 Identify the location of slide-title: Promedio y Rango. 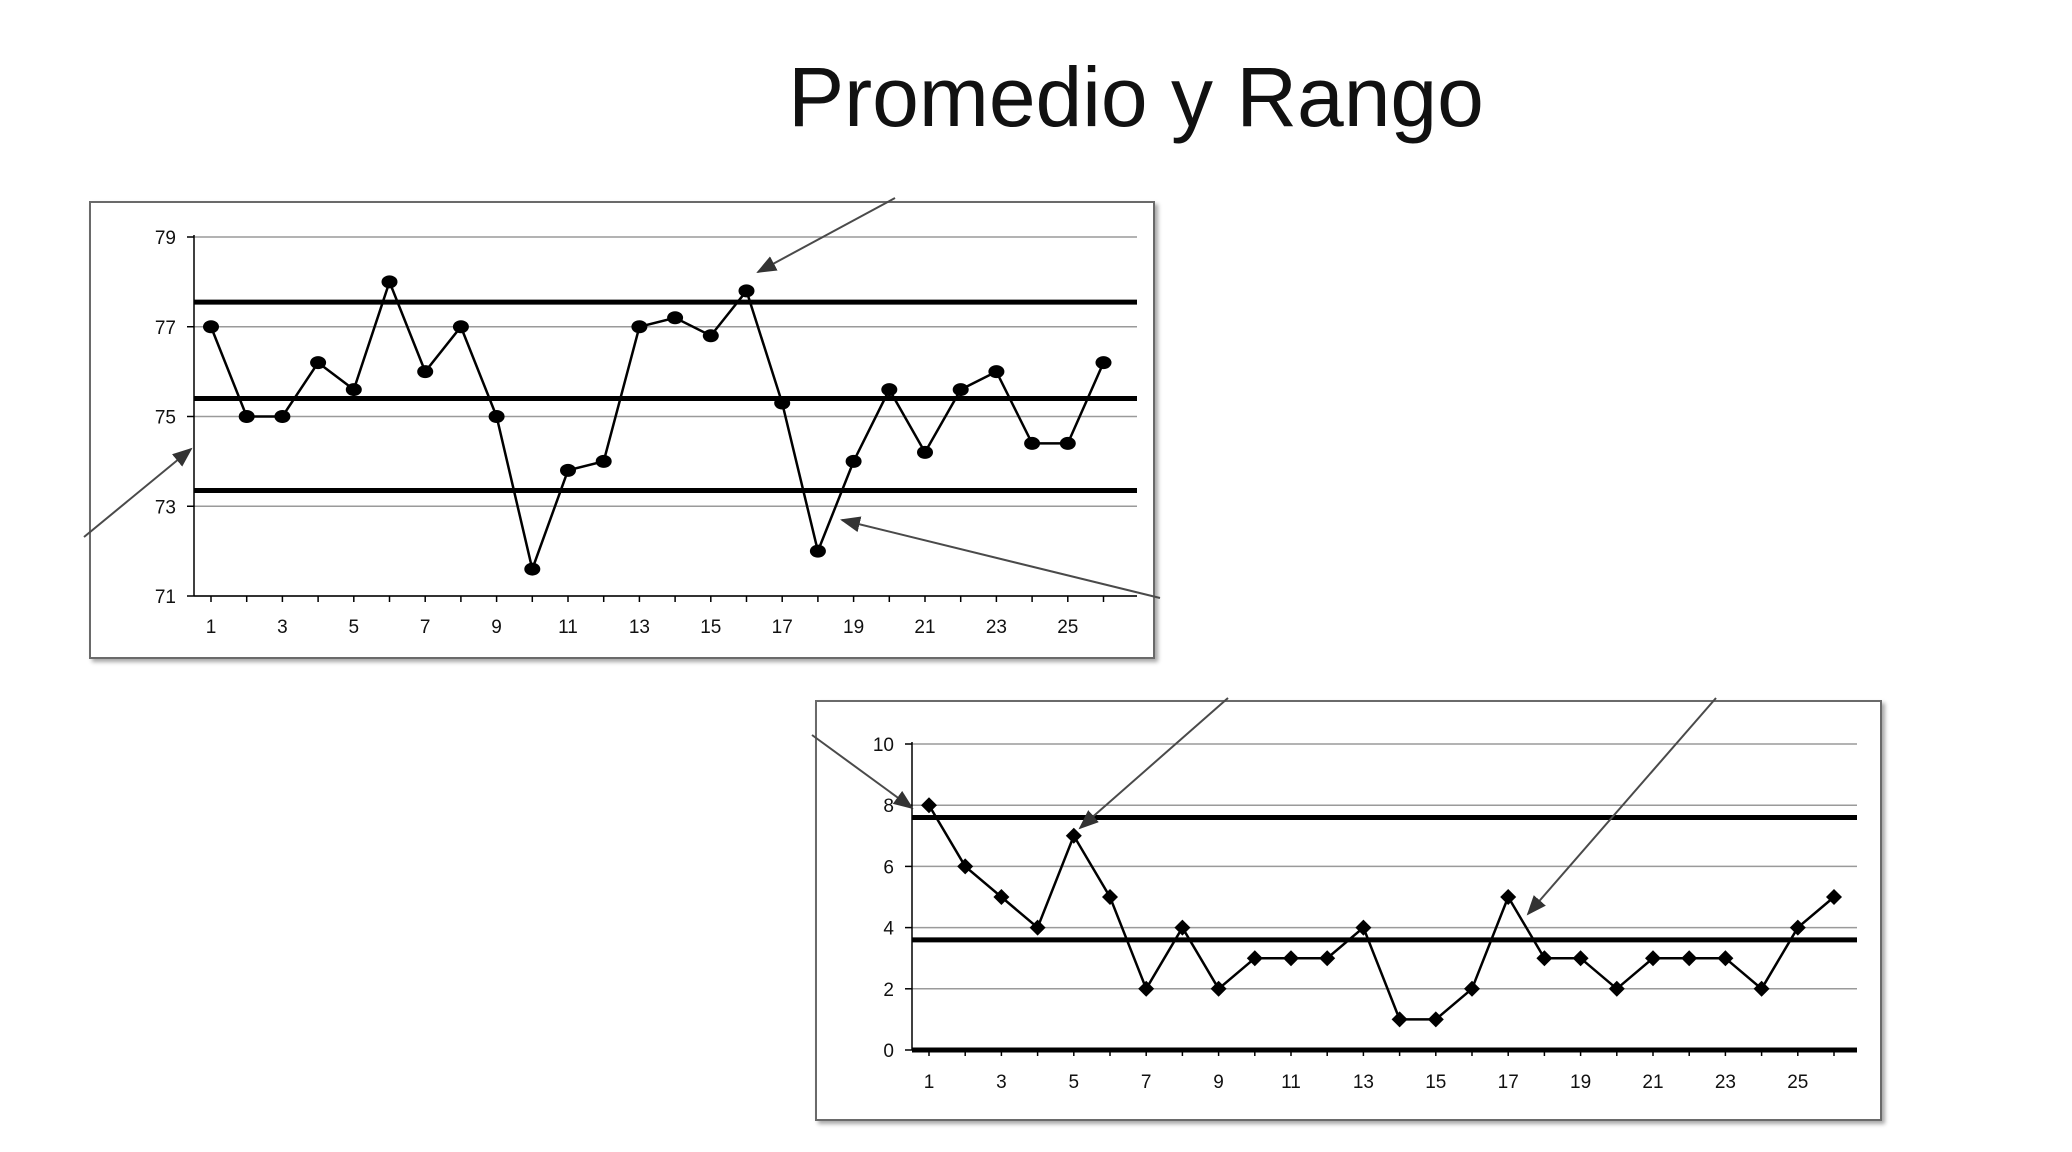
(1136, 97).